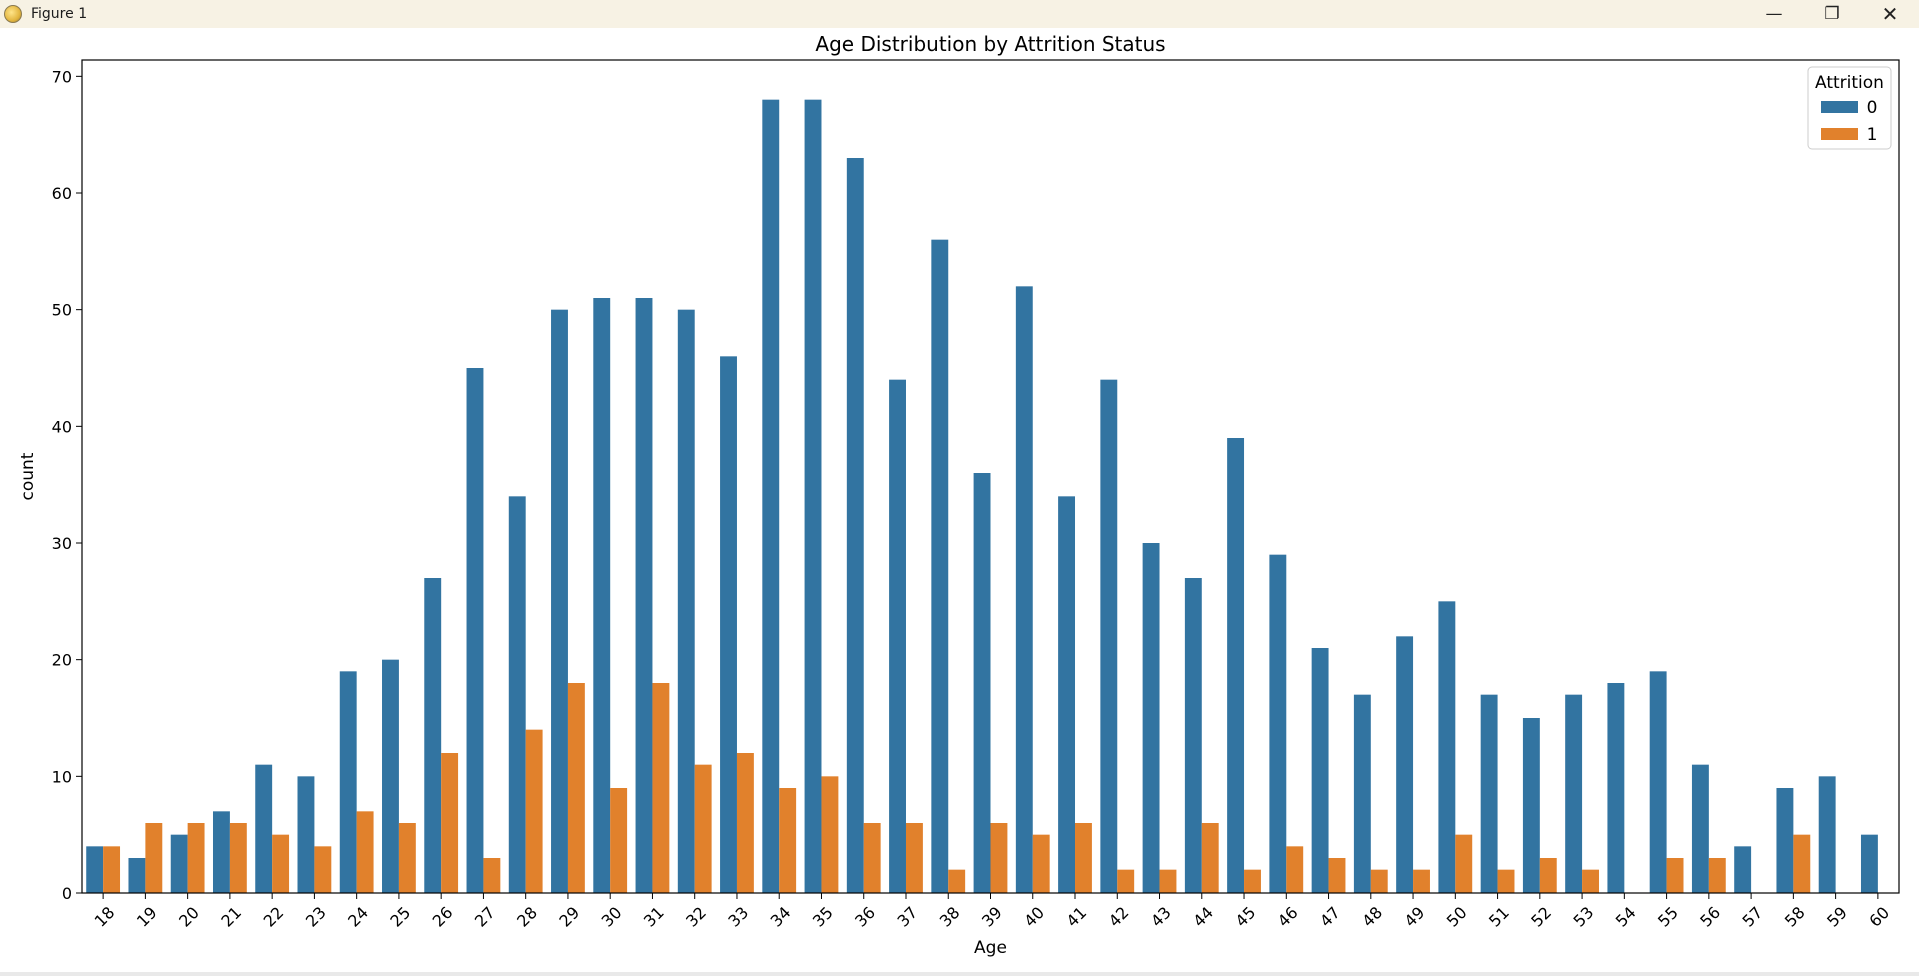 This screenshot has width=1919, height=976. Describe the element at coordinates (1584, 917) in the screenshot. I see `x-tick-label: 53` at that location.